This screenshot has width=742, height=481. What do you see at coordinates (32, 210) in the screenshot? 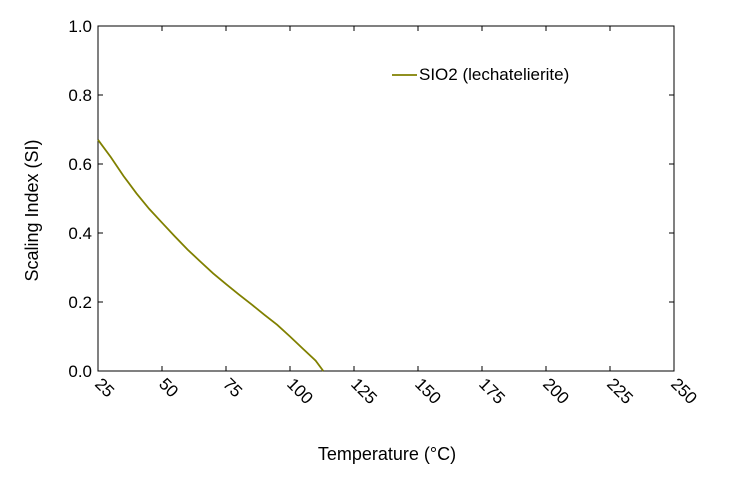
I see `y-axis-title: Scaling Index (SI)` at bounding box center [32, 210].